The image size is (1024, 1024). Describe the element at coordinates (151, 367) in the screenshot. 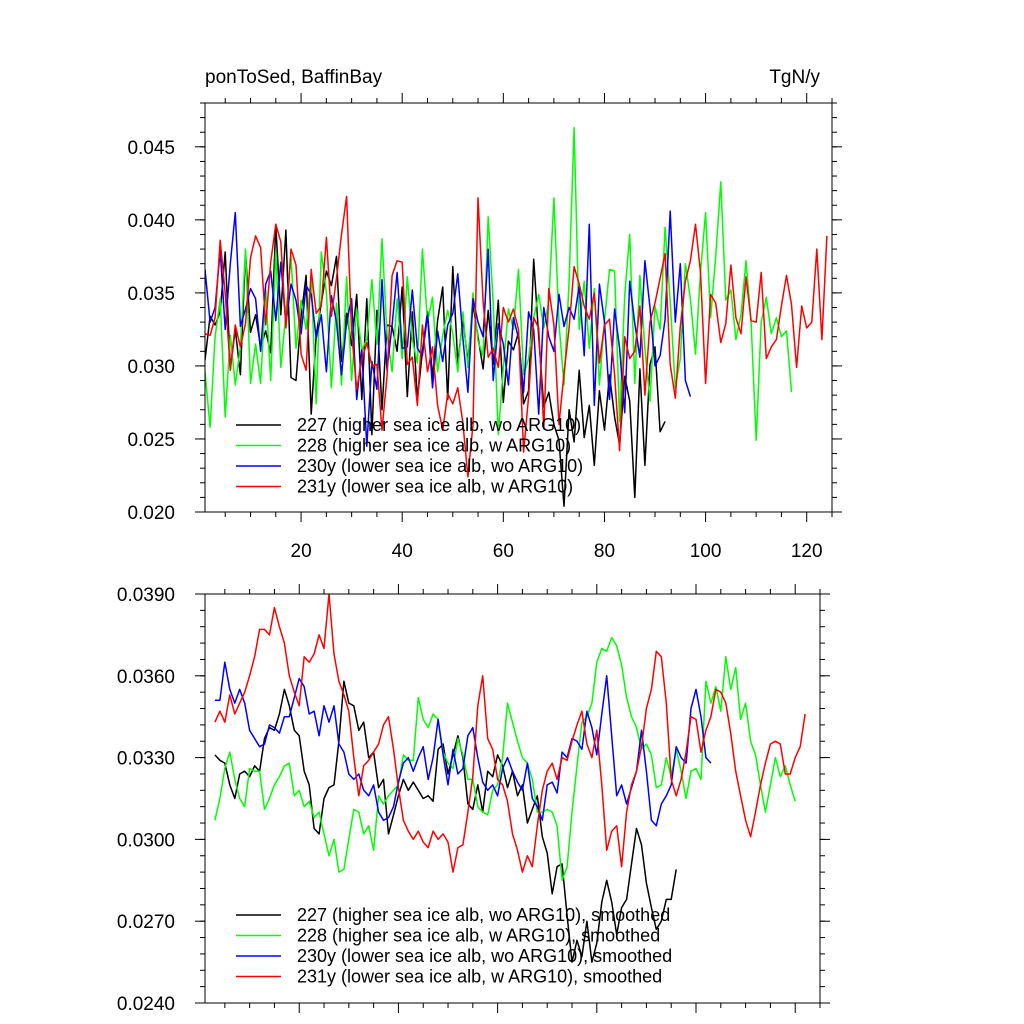

I see `y-tick-label: 0.030` at that location.